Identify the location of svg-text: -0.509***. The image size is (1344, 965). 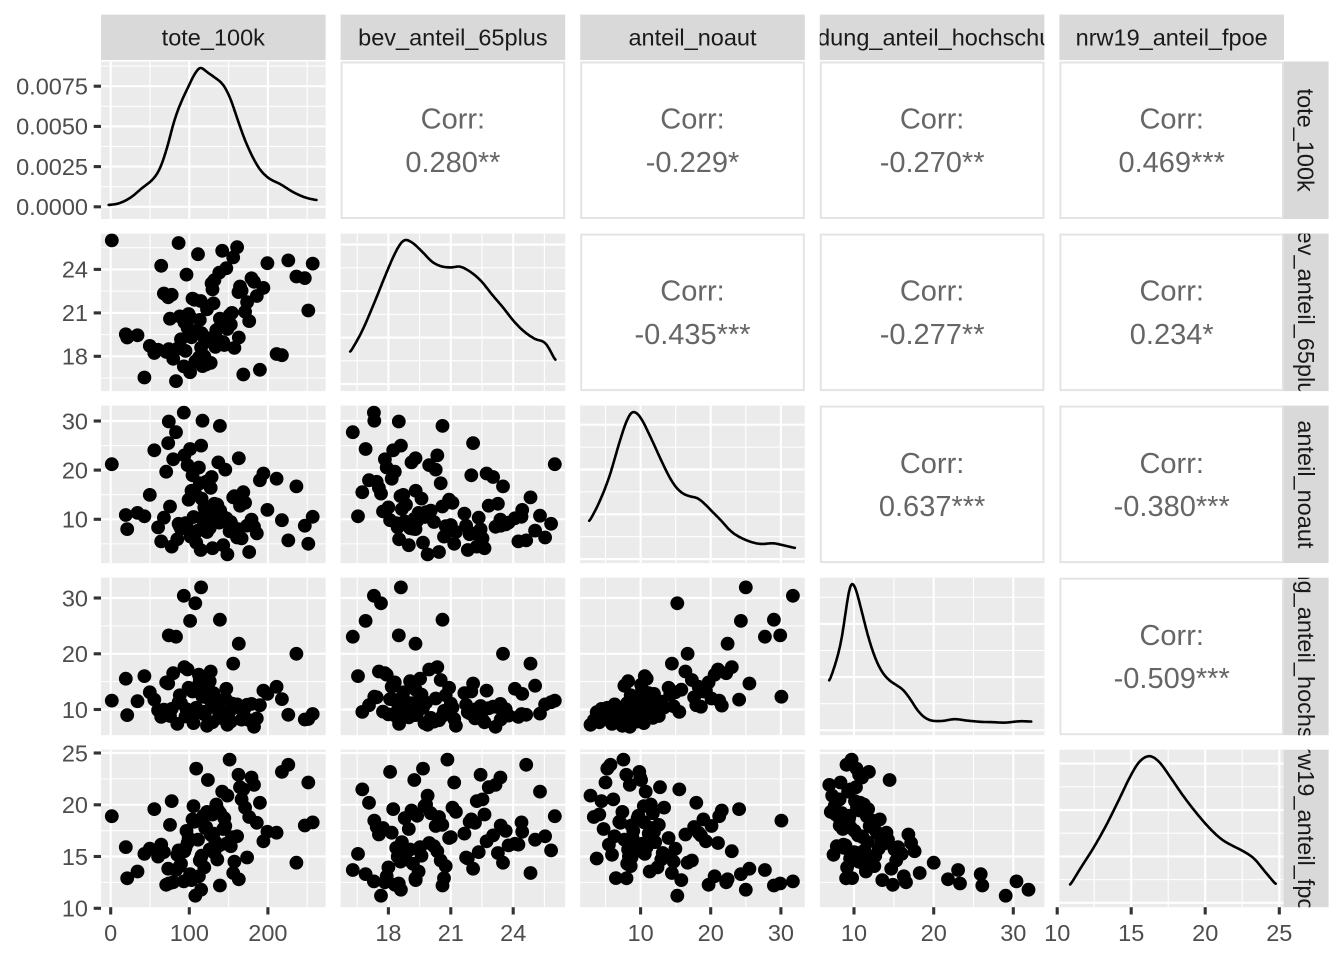
(1172, 679).